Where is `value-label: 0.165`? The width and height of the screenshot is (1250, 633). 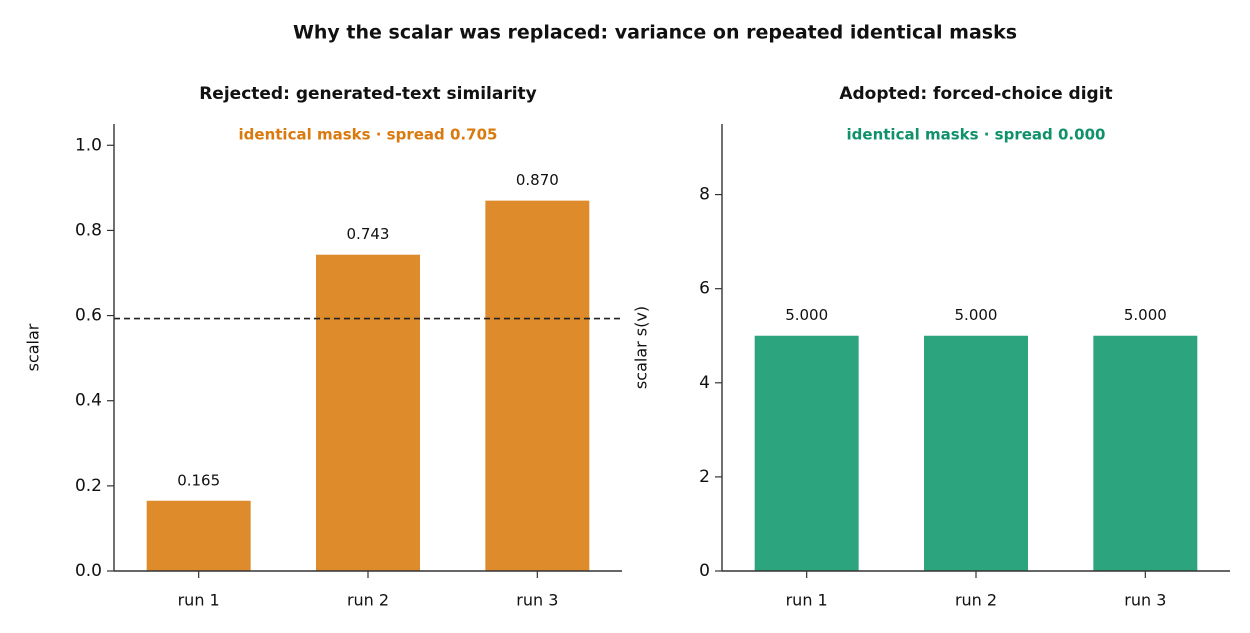 value-label: 0.165 is located at coordinates (198, 480).